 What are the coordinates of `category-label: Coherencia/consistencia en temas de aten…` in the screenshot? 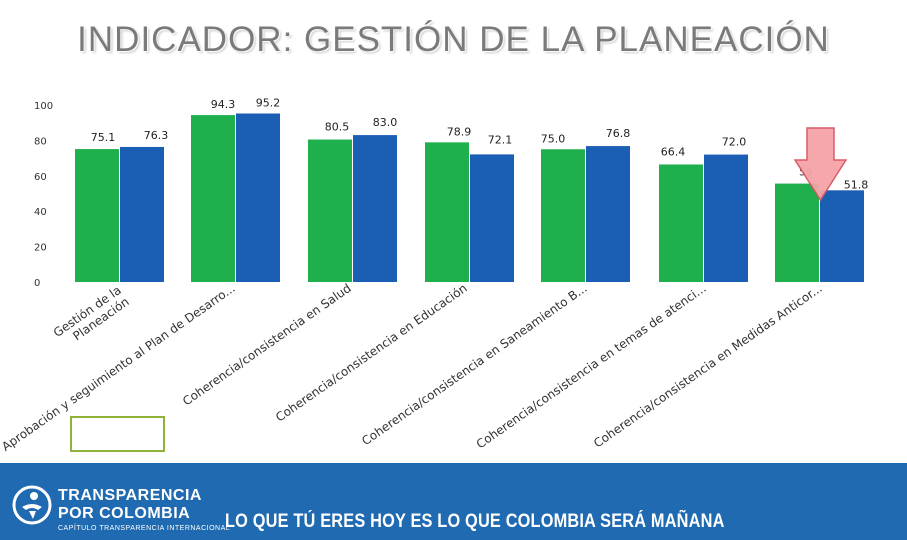 It's located at (591, 366).